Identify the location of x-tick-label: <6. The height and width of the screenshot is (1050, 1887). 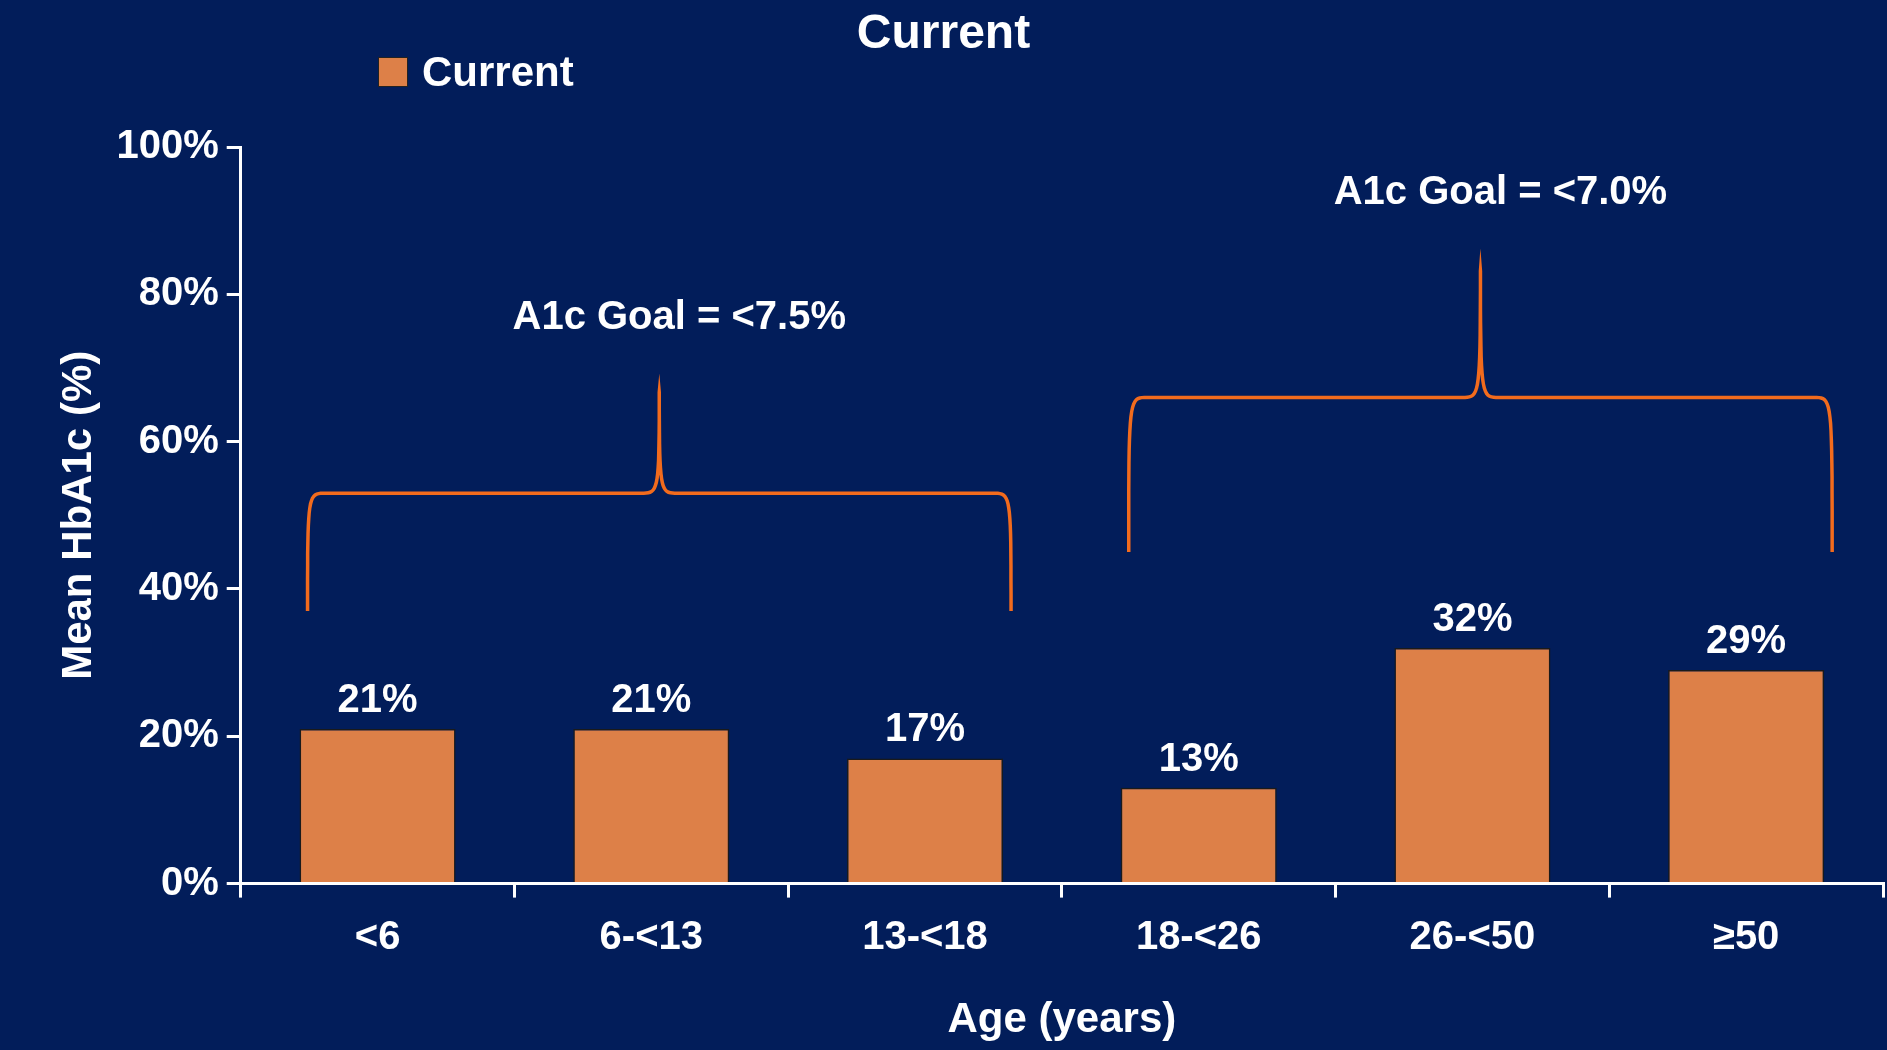
(377, 934).